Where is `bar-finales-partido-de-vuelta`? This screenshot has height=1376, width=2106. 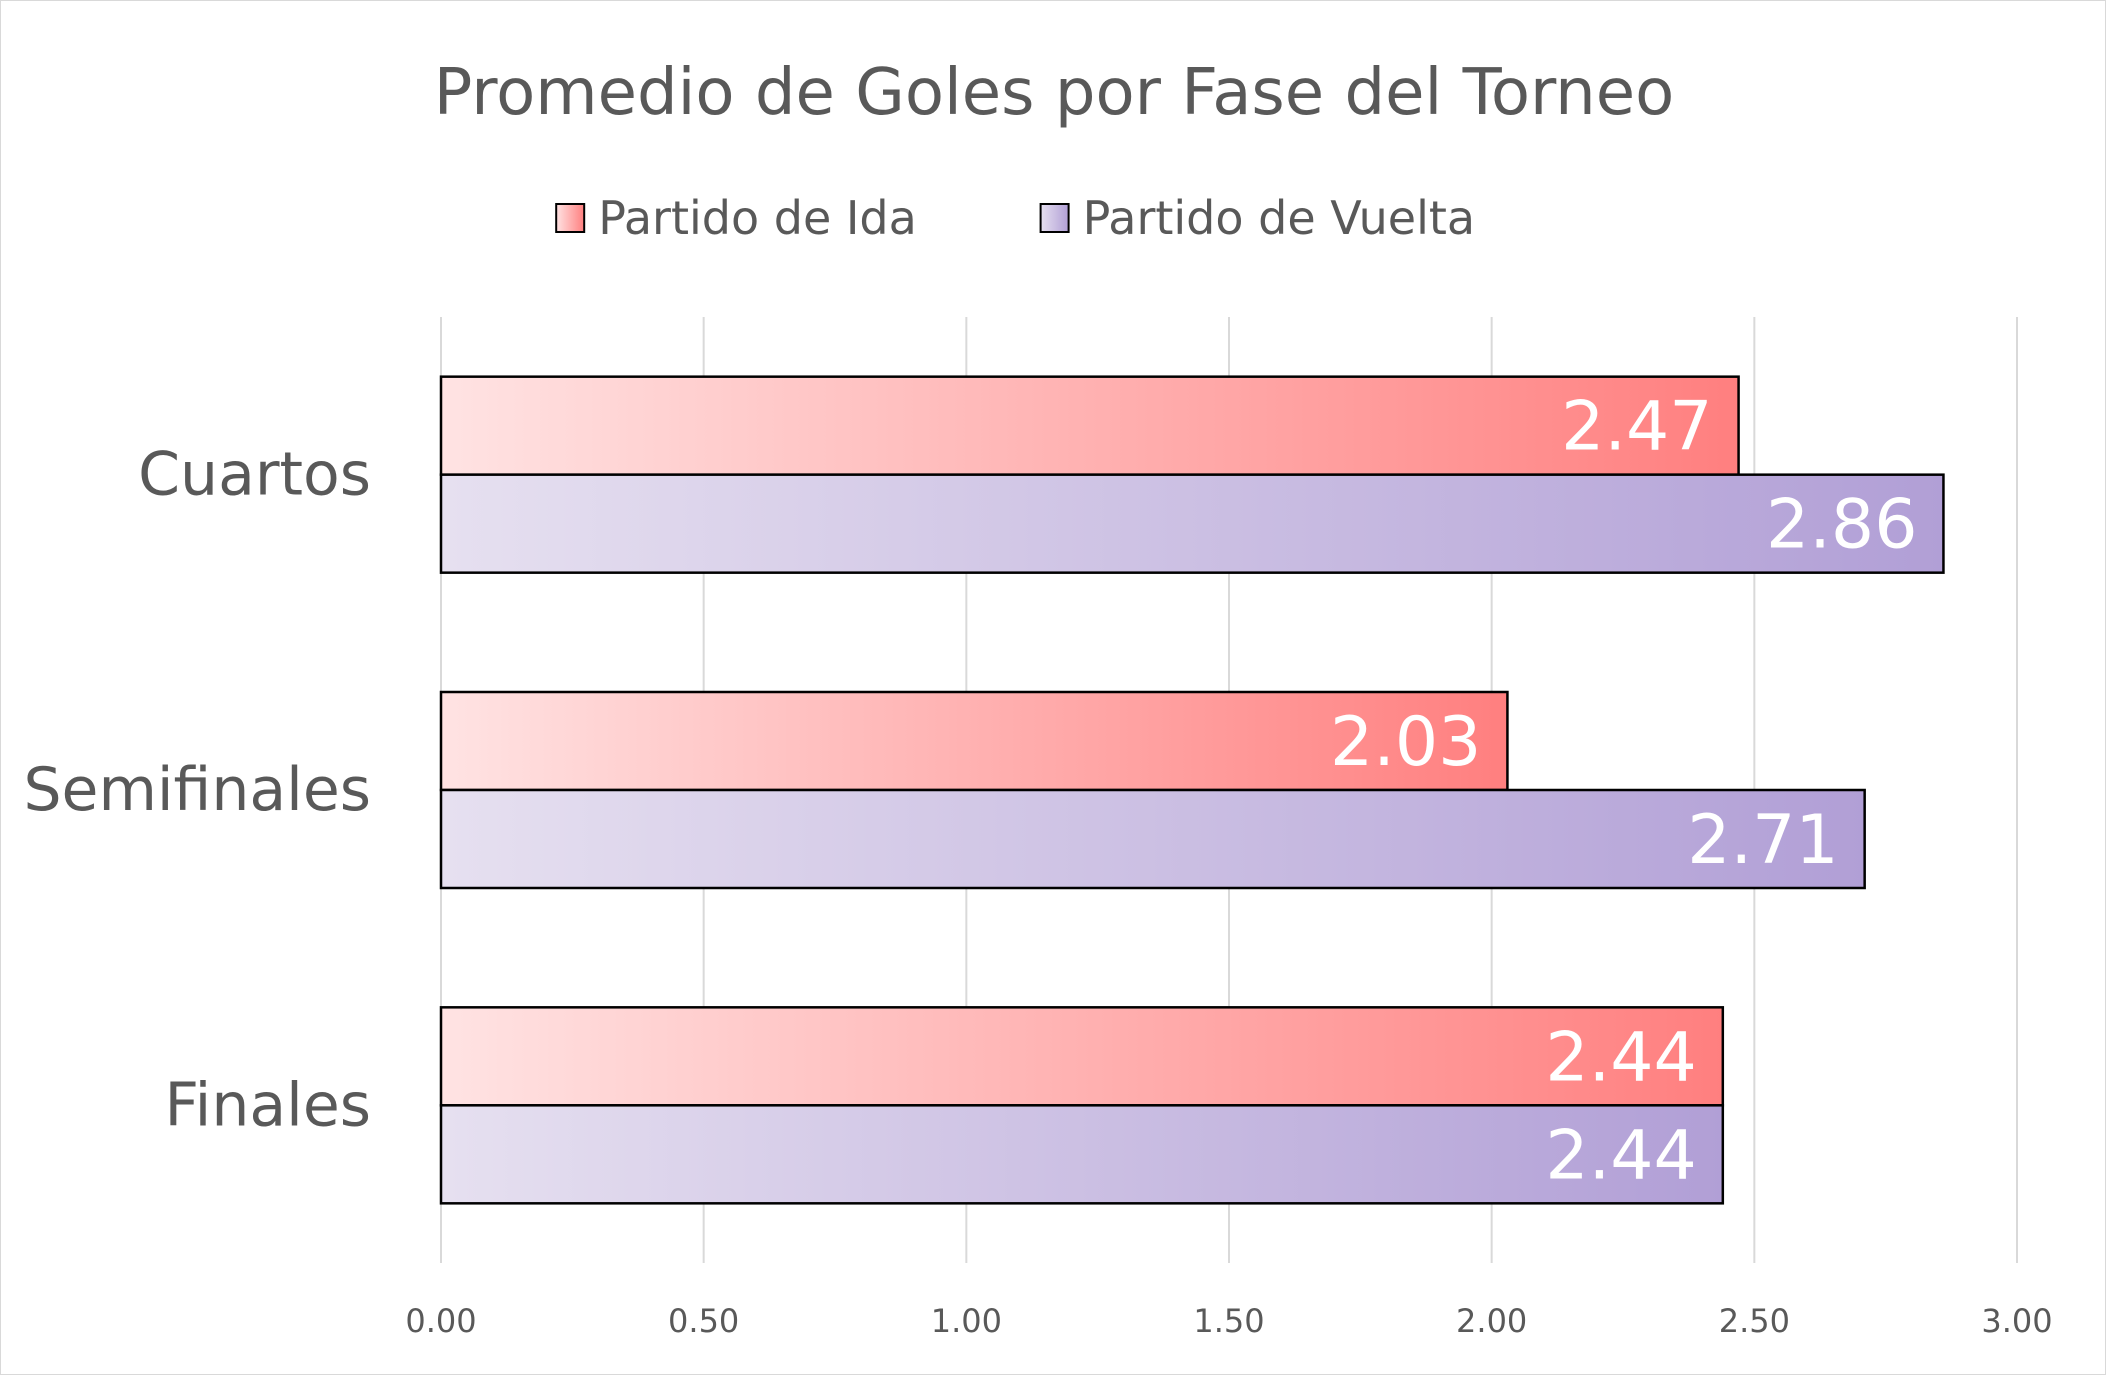
bar-finales-partido-de-vuelta is located at coordinates (1082, 1154).